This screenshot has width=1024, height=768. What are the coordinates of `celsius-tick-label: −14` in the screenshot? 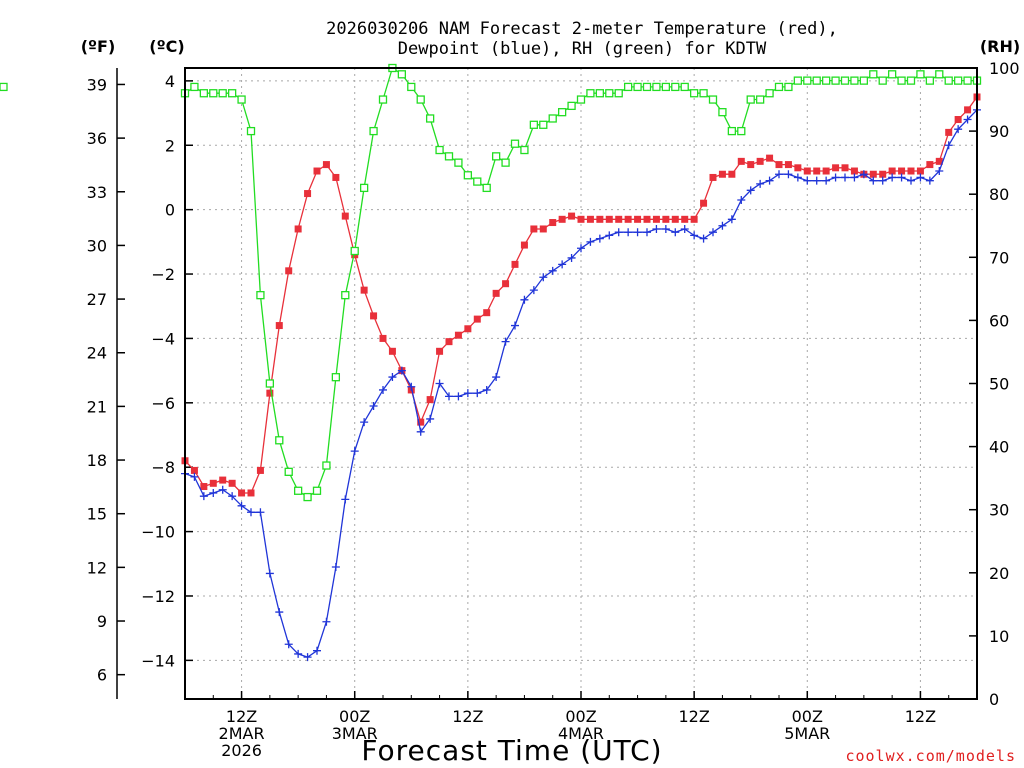 It's located at (158, 660).